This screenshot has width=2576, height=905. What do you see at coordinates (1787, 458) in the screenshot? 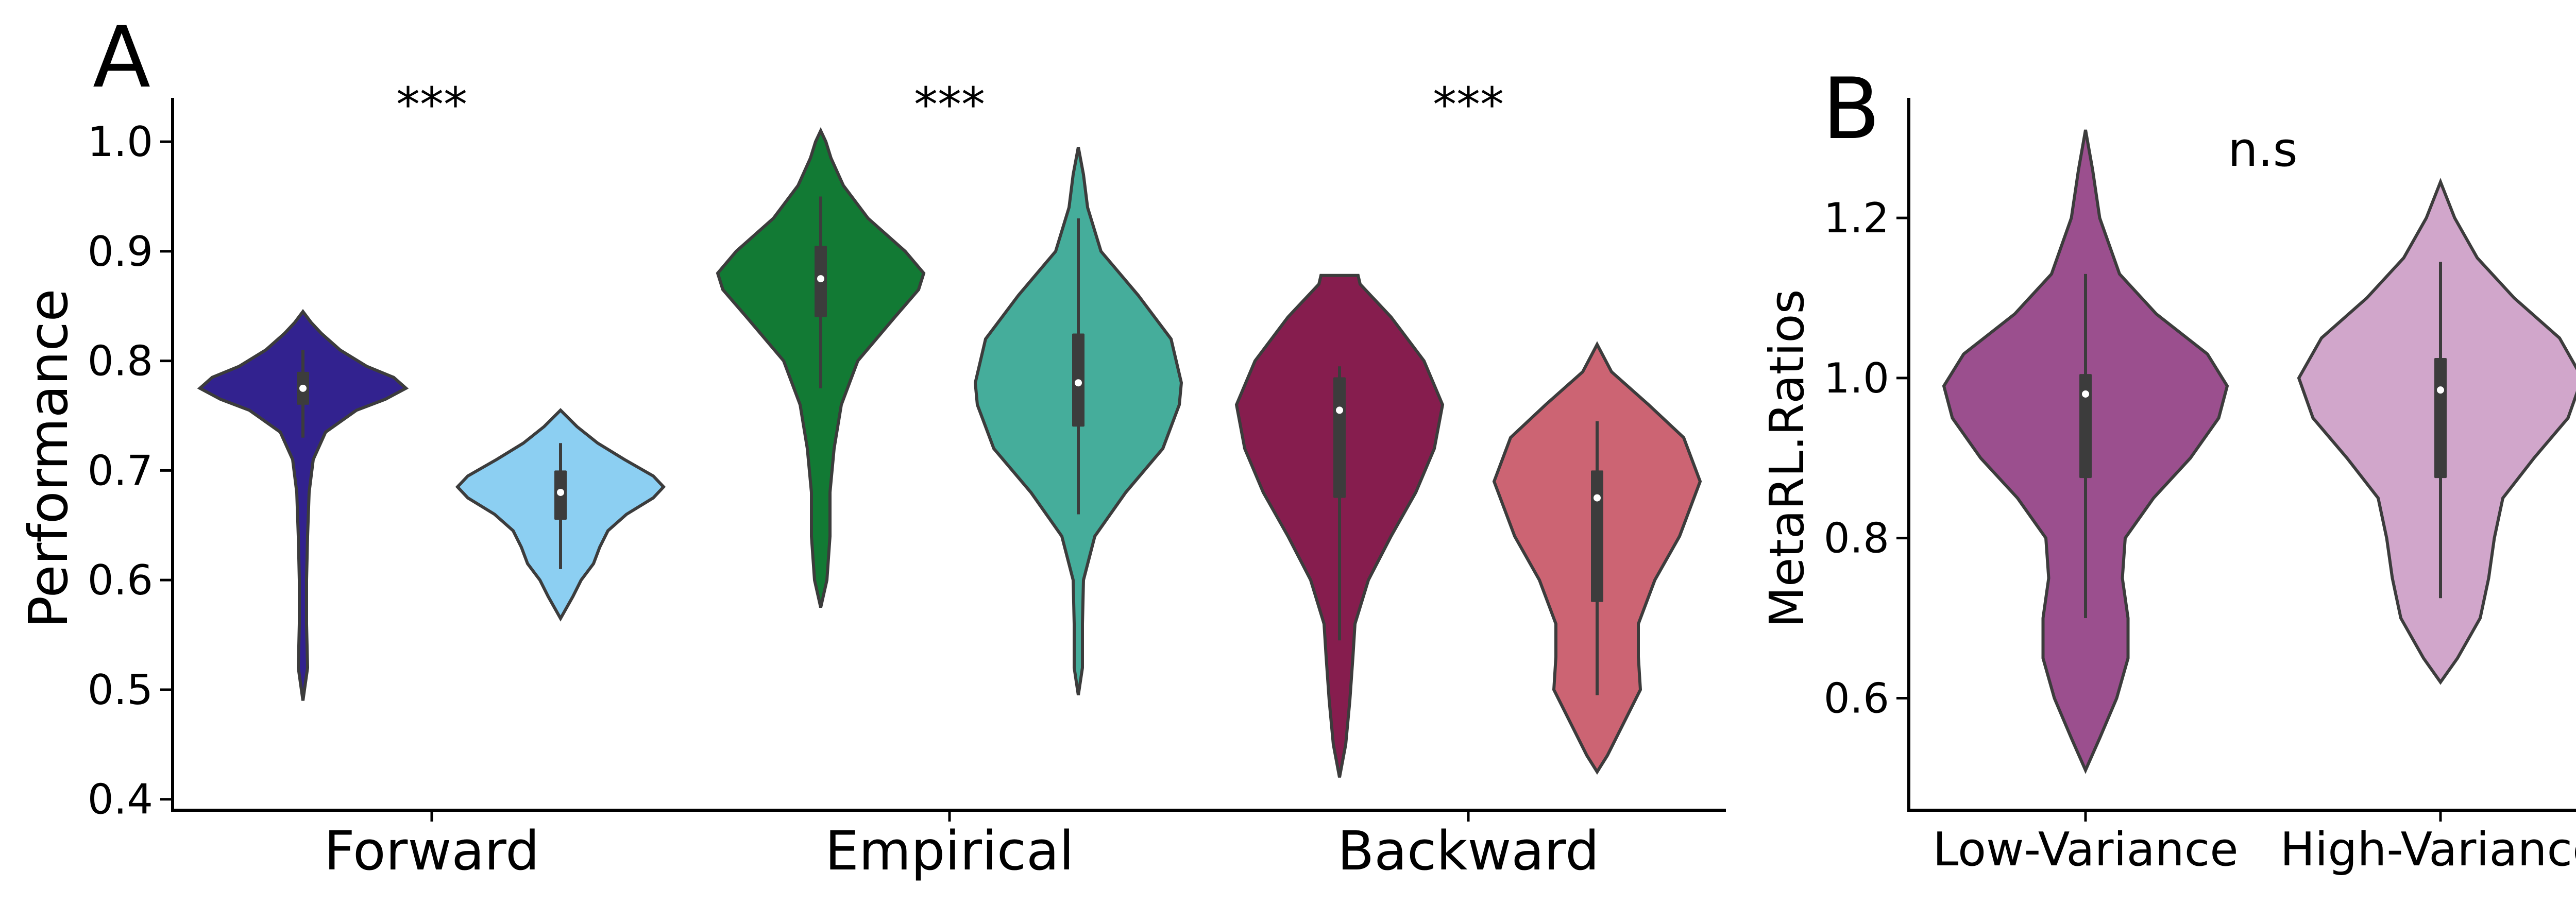
I see `panel-b-y-axis-title: MetaRL.Ratios` at bounding box center [1787, 458].